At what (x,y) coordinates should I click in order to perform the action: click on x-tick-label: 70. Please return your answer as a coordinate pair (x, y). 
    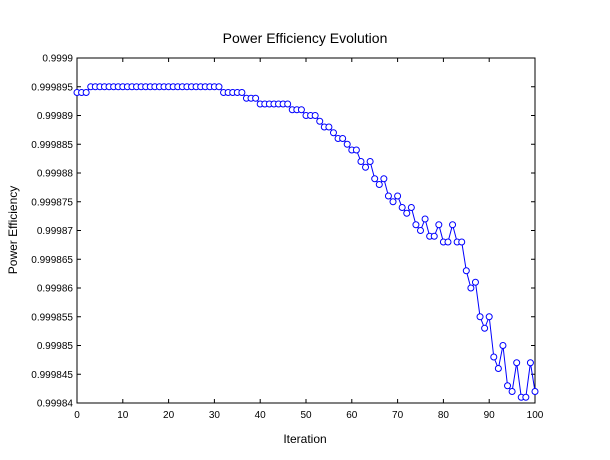
    Looking at the image, I should click on (398, 415).